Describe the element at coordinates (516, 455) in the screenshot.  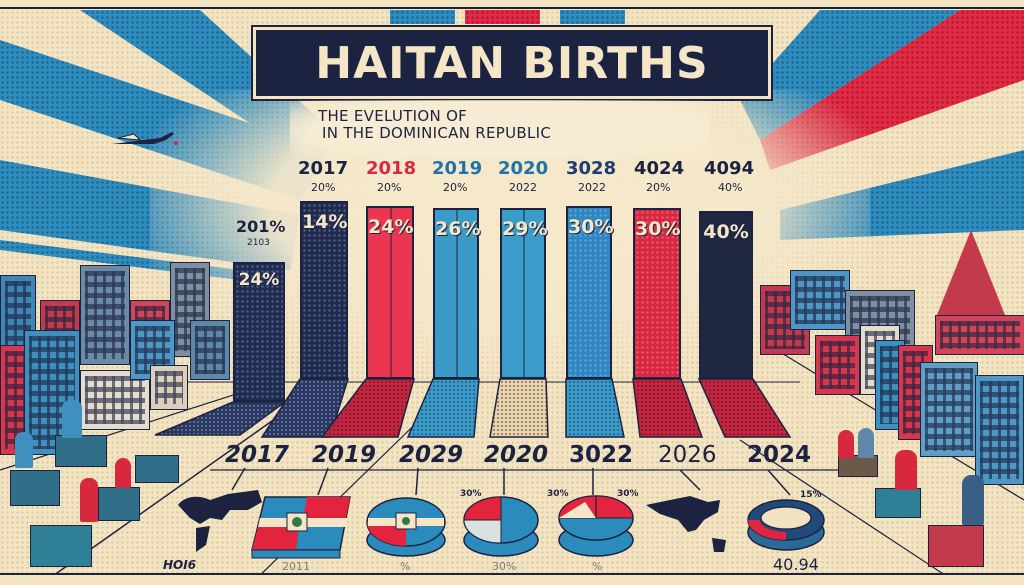
I see `timeline-year-3: 2020` at that location.